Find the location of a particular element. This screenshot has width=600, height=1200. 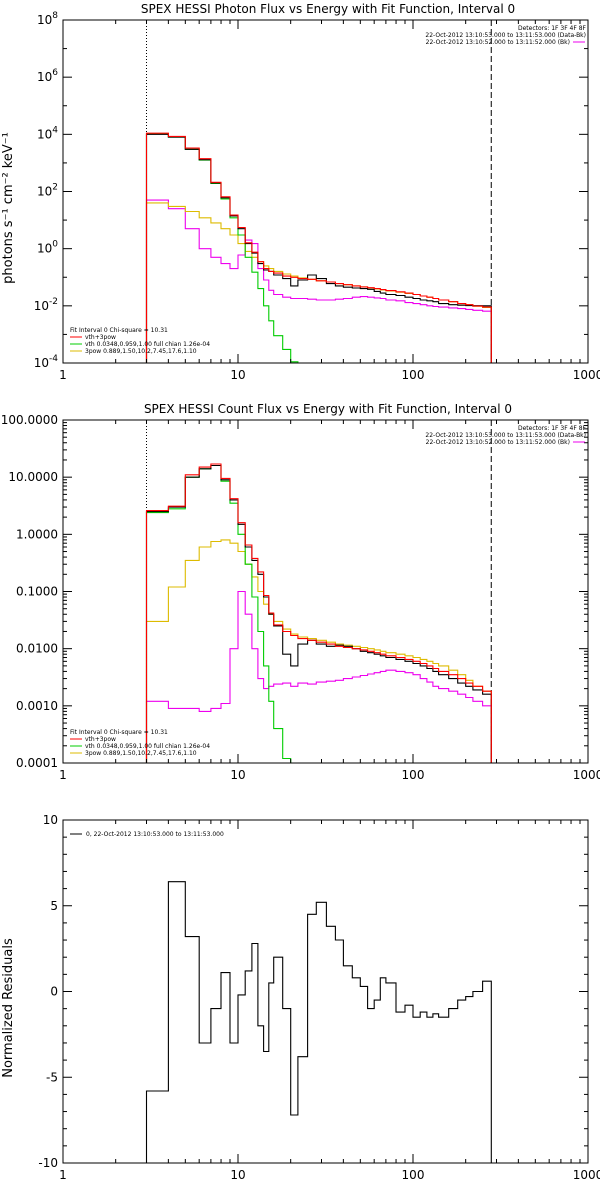

y-tick-label: 0.1000 is located at coordinates (37, 592).